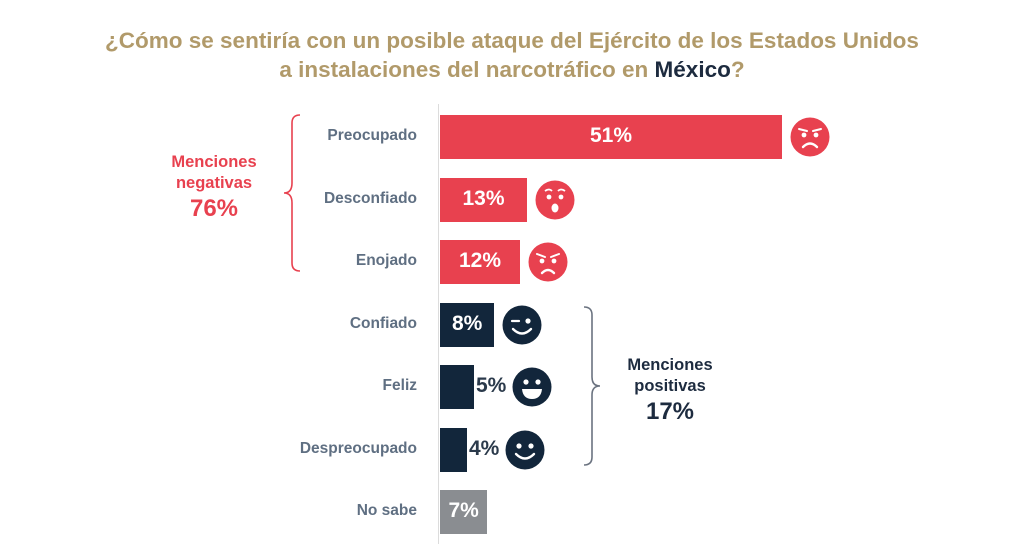 The width and height of the screenshot is (1024, 556). I want to click on positive-total: 17%, so click(670, 411).